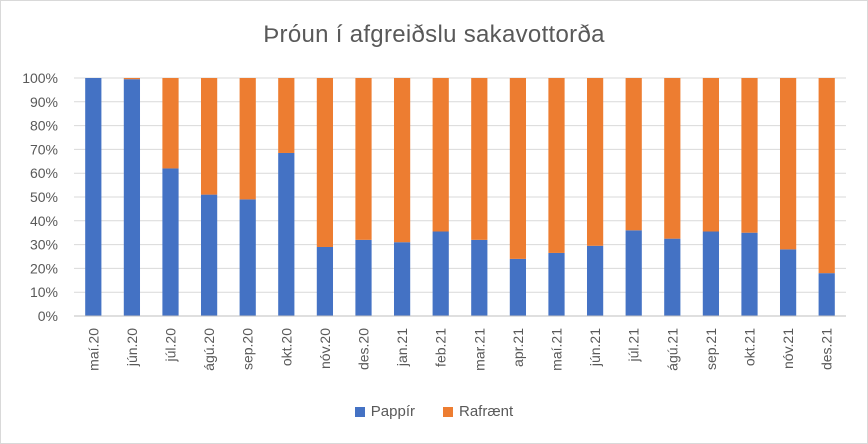 The image size is (868, 444). What do you see at coordinates (44, 268) in the screenshot?
I see `y-tick-label: 20%` at bounding box center [44, 268].